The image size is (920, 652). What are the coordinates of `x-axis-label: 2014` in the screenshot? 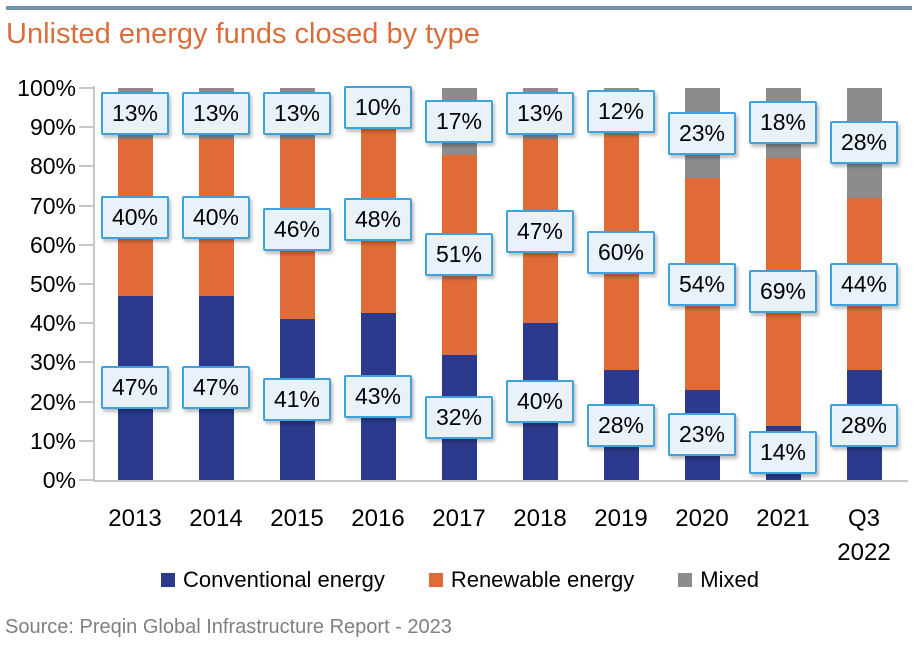 It's located at (216, 519).